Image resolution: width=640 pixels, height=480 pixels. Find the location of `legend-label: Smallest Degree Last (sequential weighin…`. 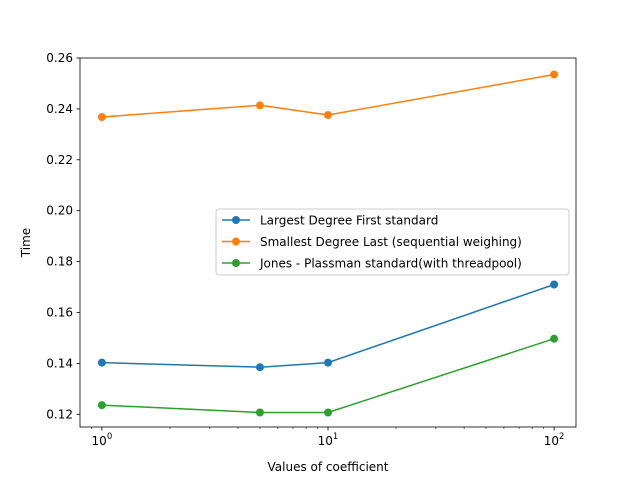

legend-label: Smallest Degree Last (sequential weighin… is located at coordinates (391, 242).